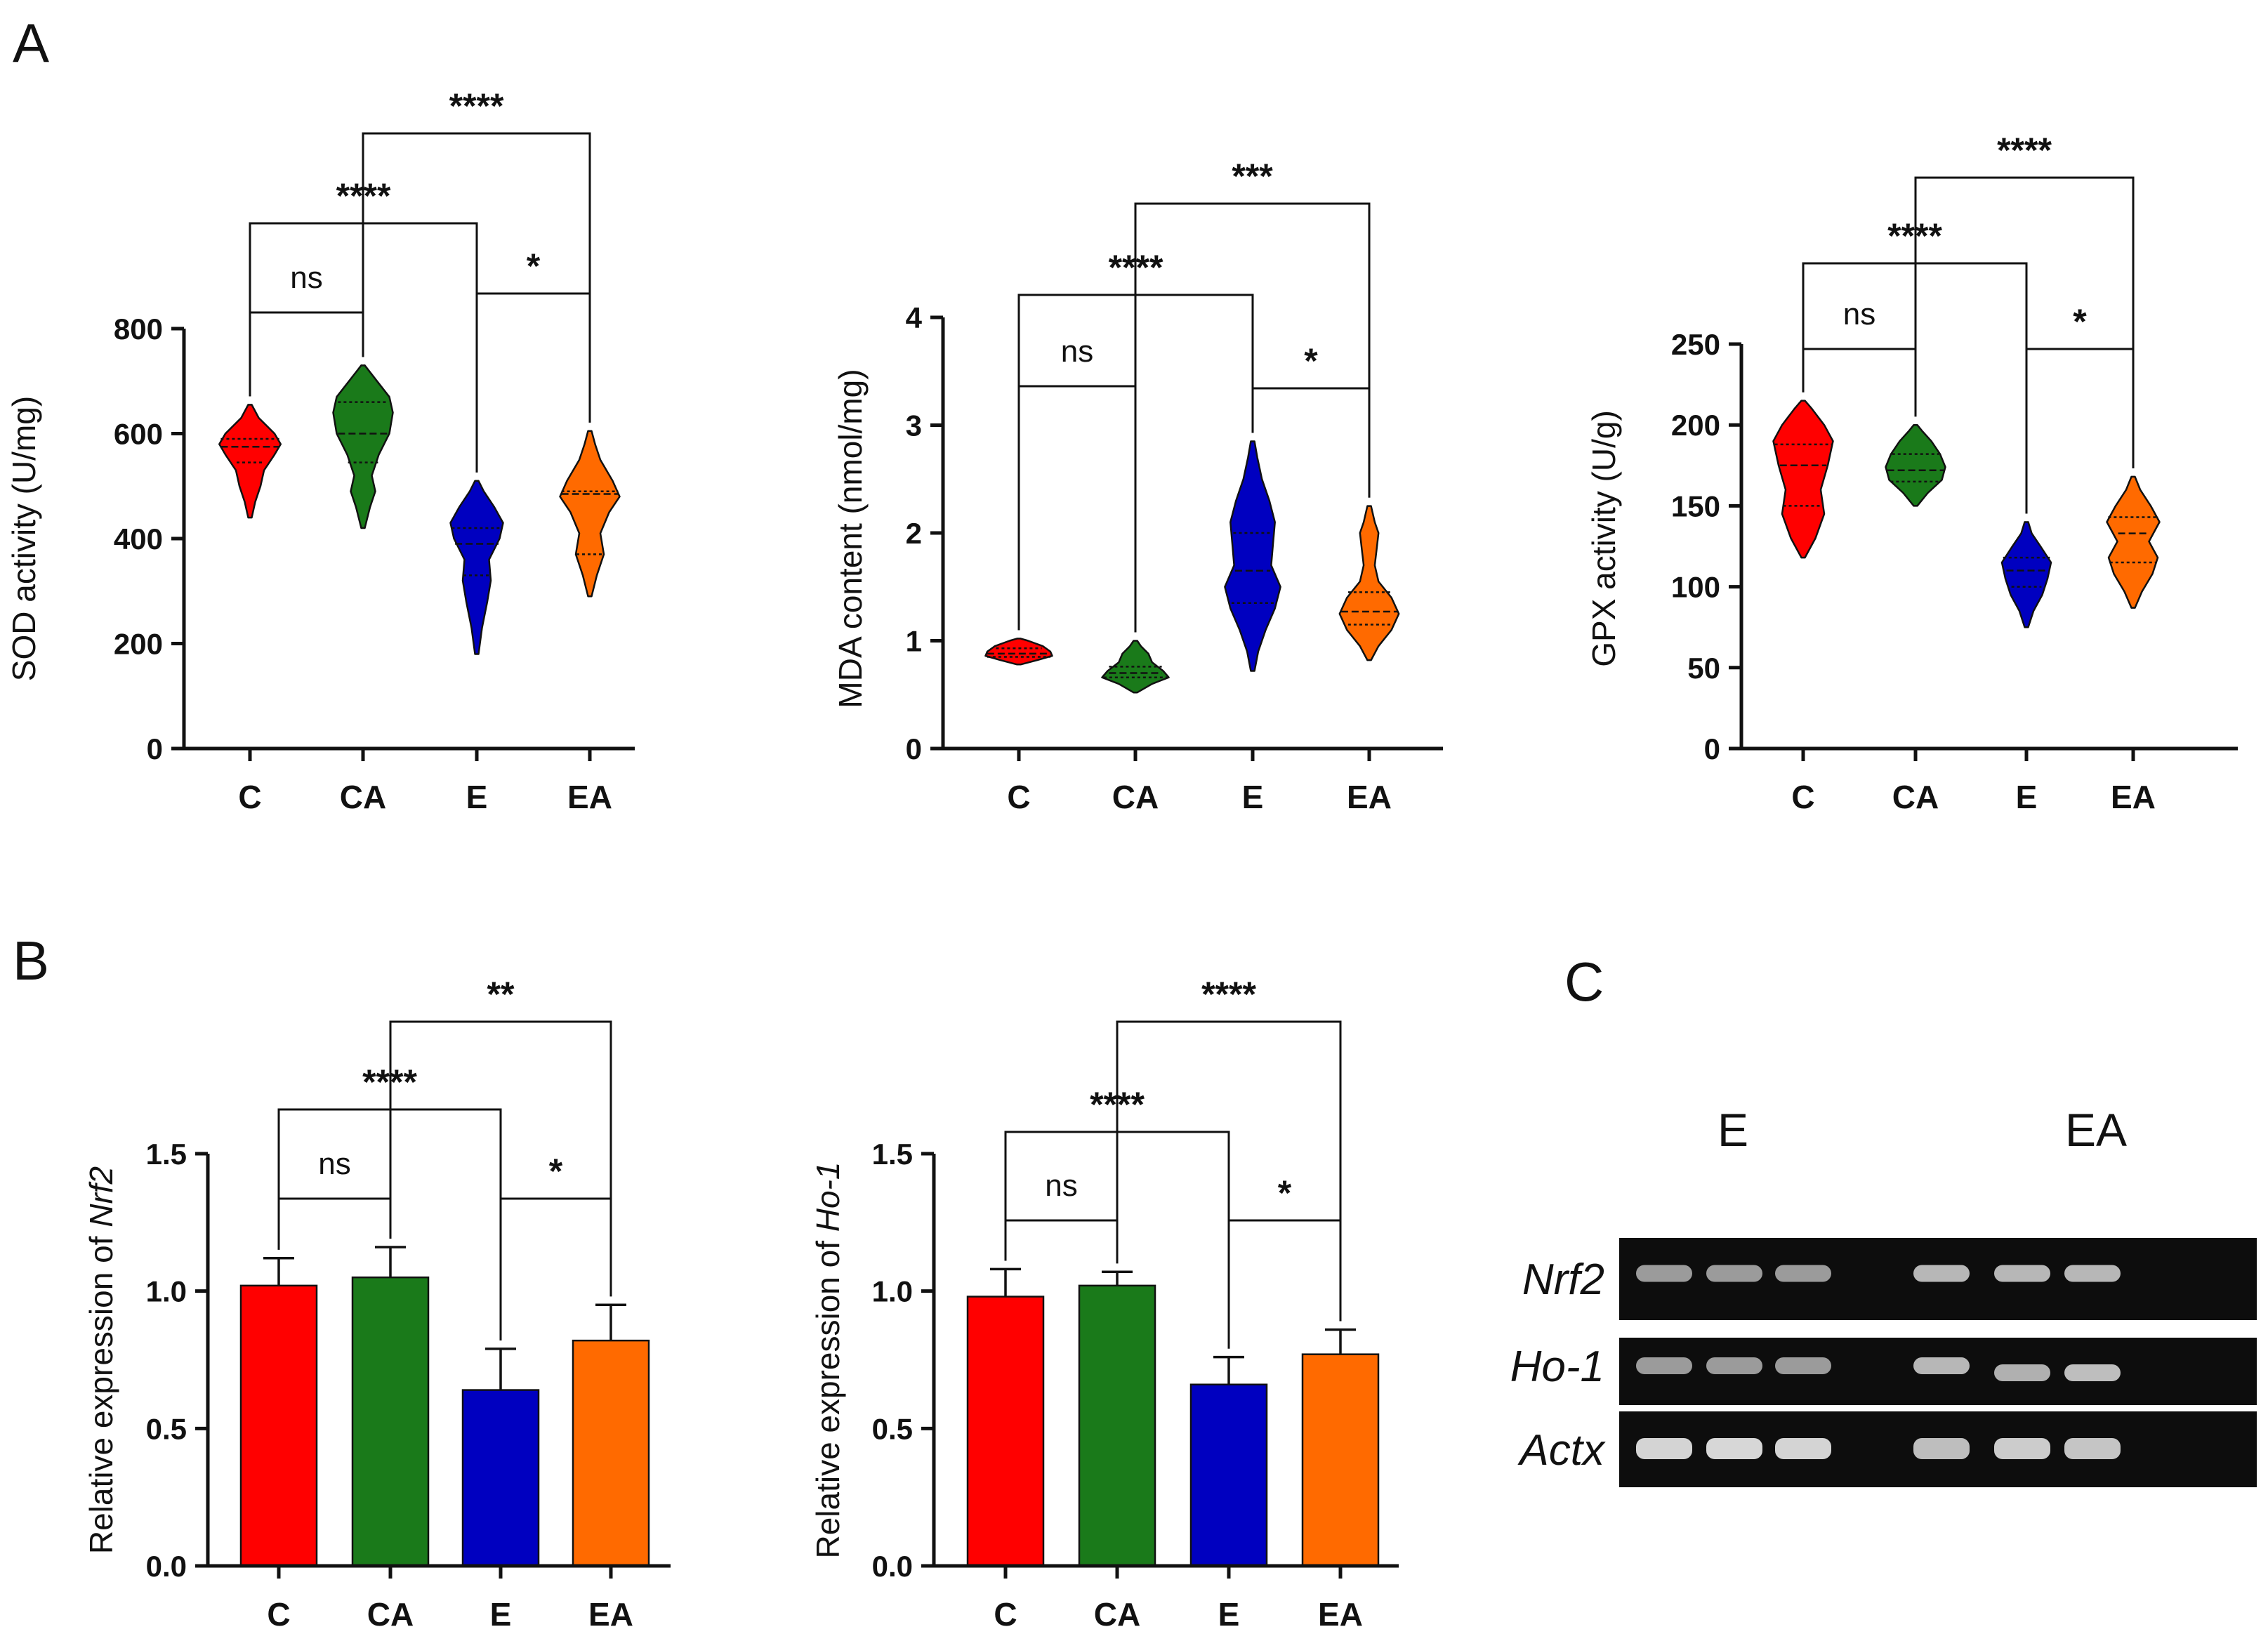  Describe the element at coordinates (892, 1566) in the screenshot. I see `y-tick-label: 0.0` at that location.